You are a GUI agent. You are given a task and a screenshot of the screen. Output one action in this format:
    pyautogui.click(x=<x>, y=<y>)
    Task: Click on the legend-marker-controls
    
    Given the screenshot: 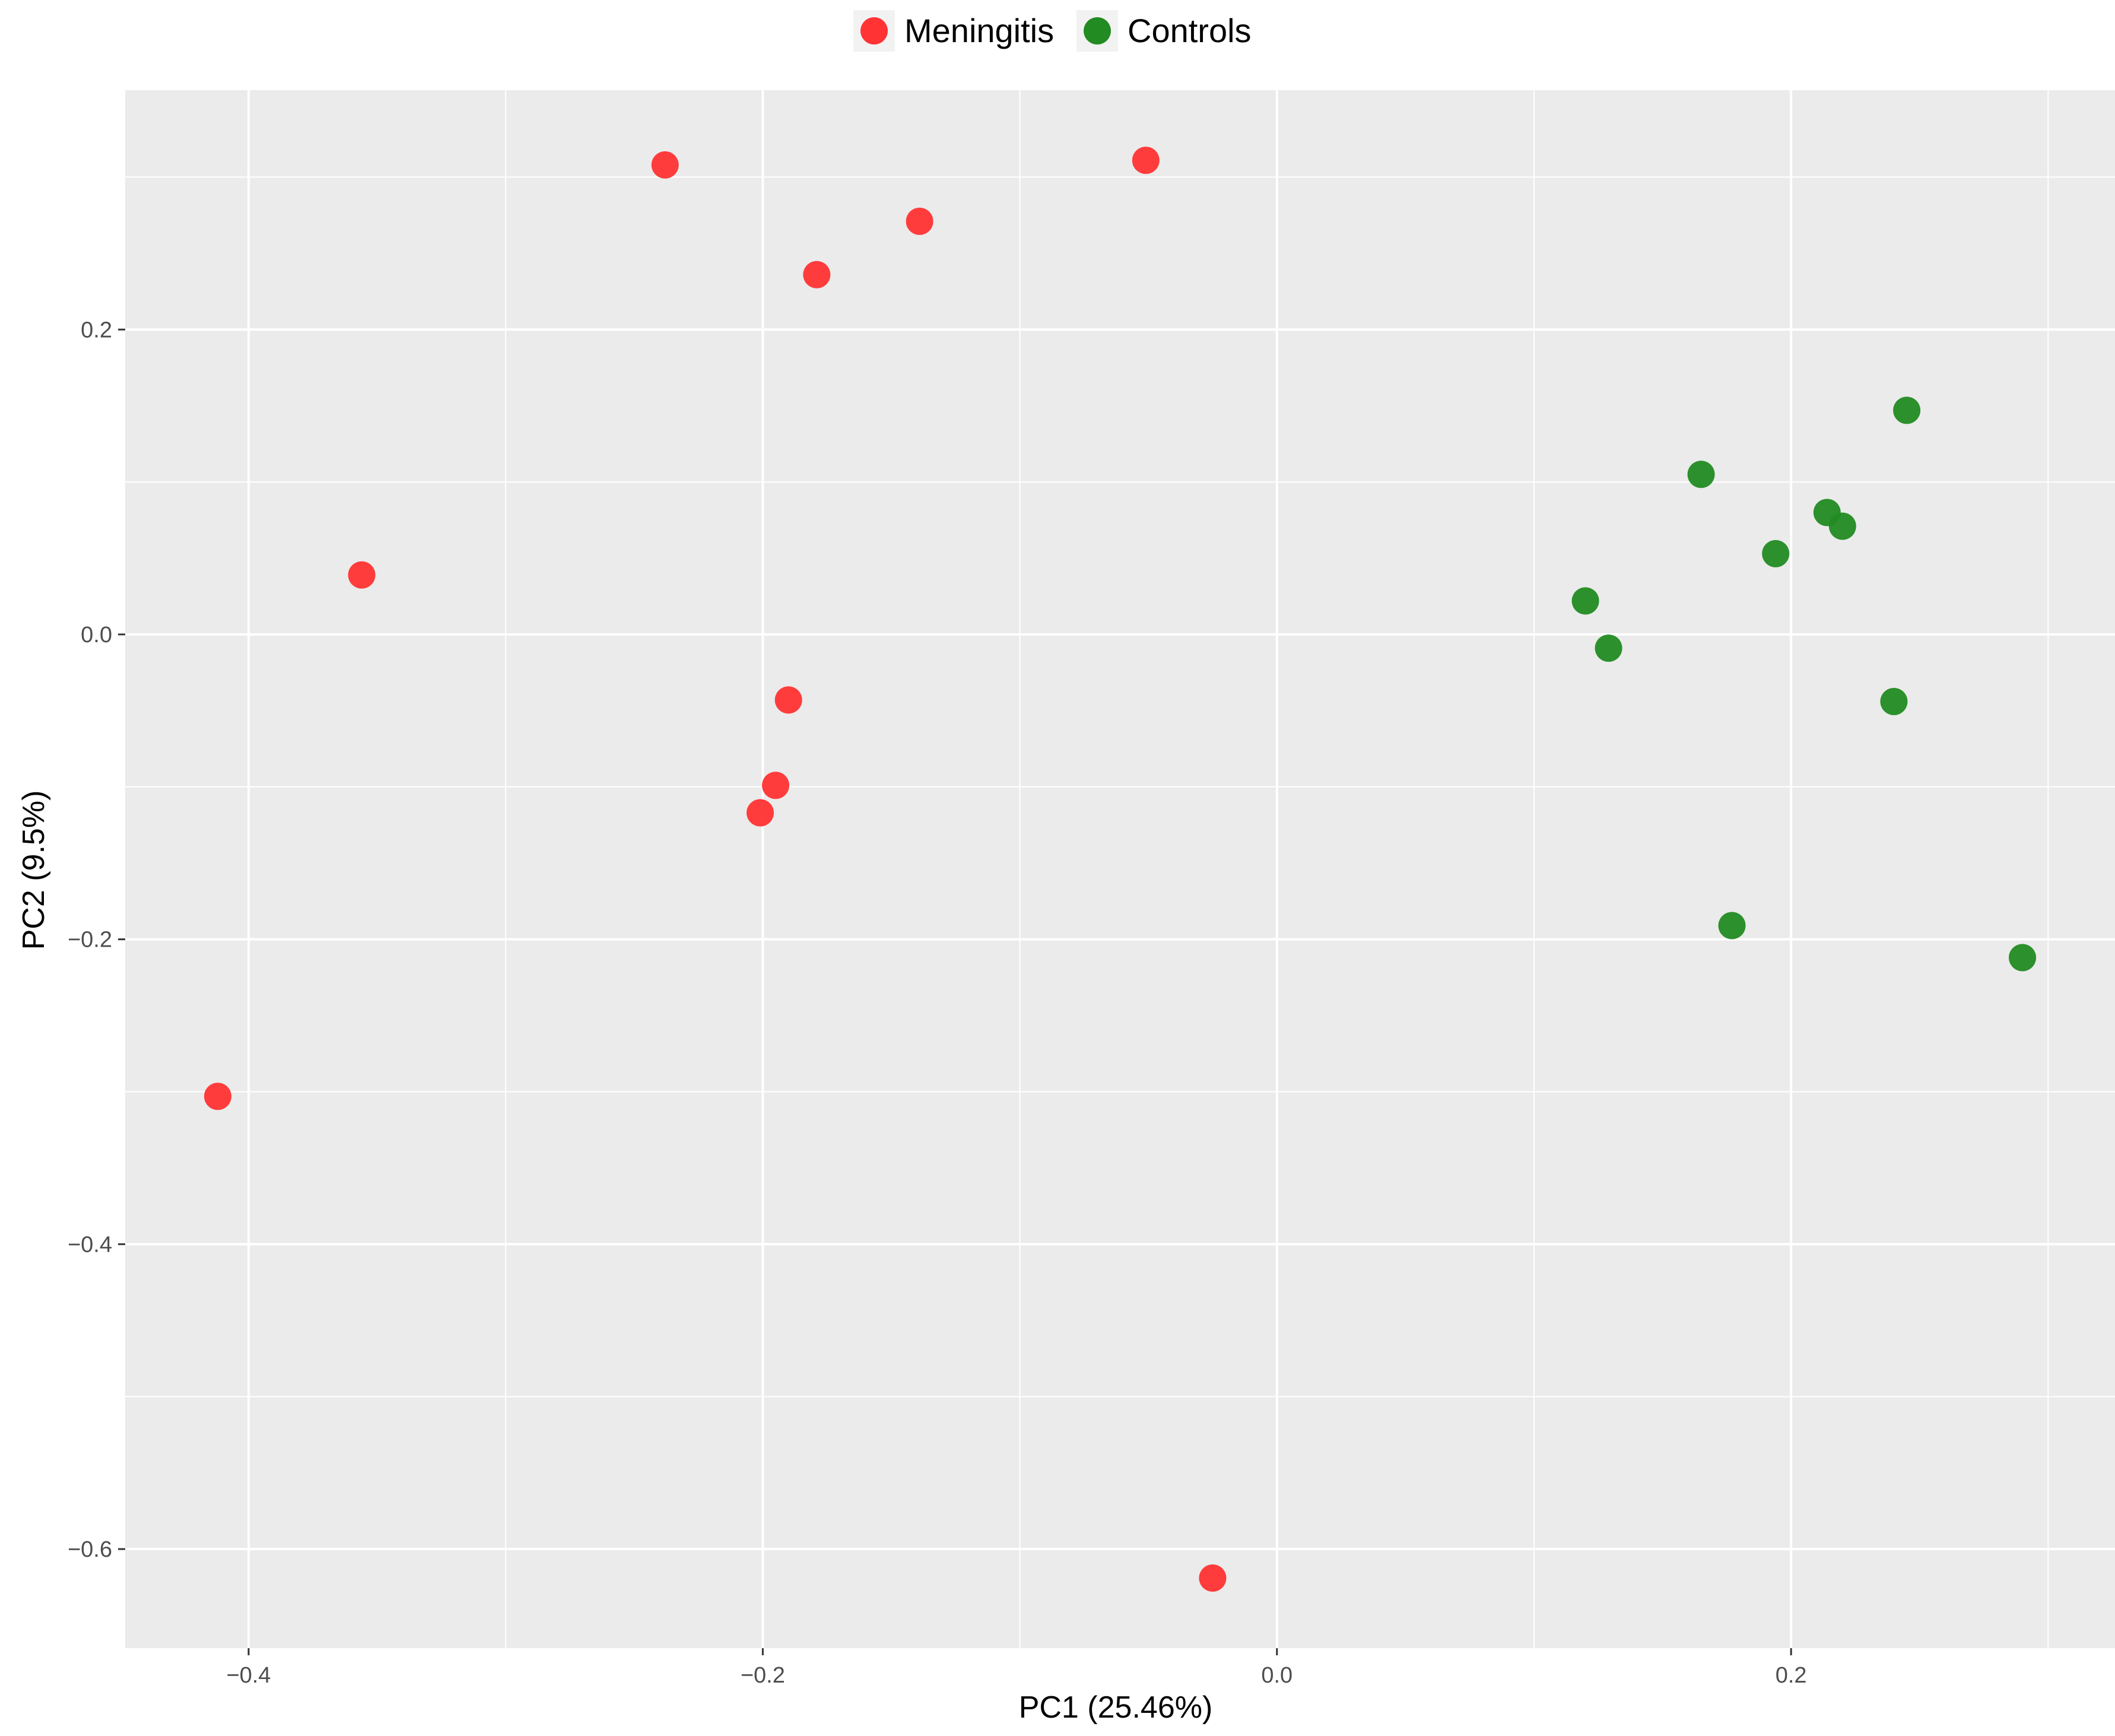 What is the action you would take?
    pyautogui.click(x=1097, y=31)
    